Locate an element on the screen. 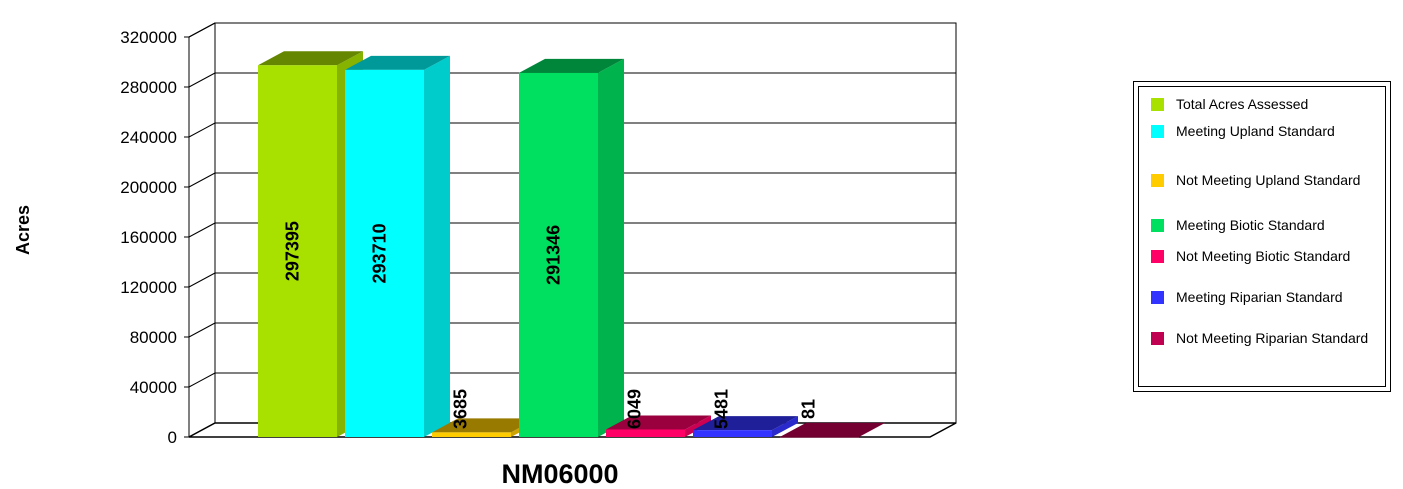 The width and height of the screenshot is (1403, 489). y-tick-label: 200000 is located at coordinates (148, 187).